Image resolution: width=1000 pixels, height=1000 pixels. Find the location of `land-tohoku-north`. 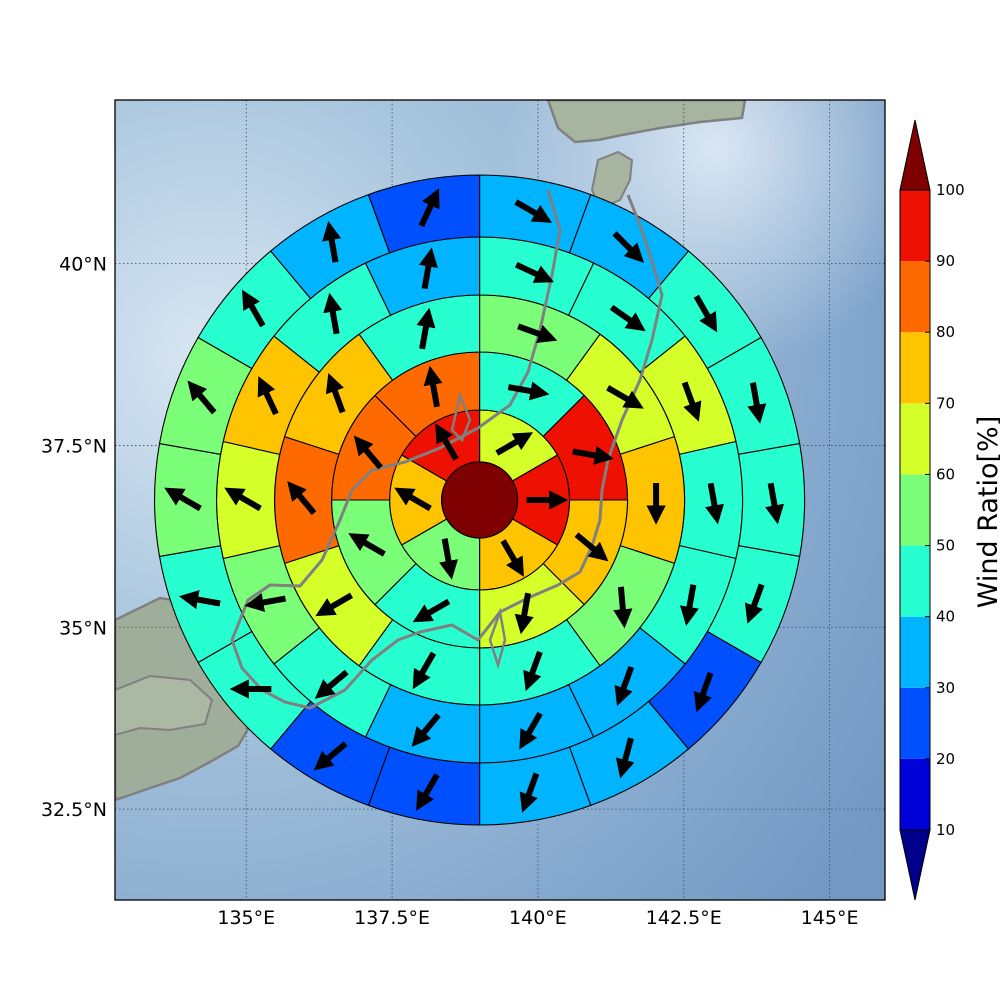

land-tohoku-north is located at coordinates (612, 180).